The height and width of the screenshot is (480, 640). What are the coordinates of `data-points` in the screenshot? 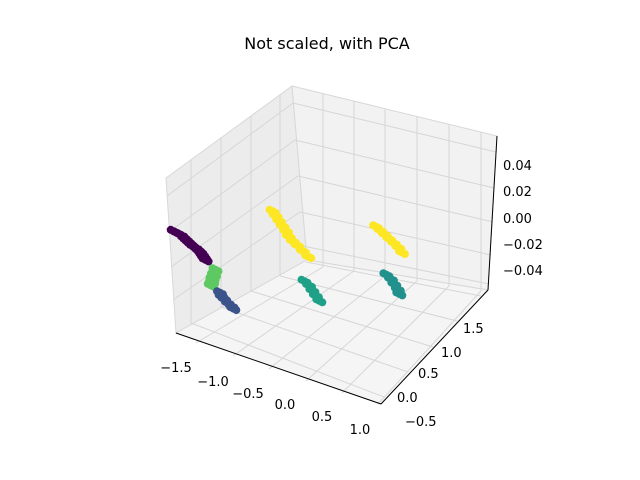 It's located at (287, 260).